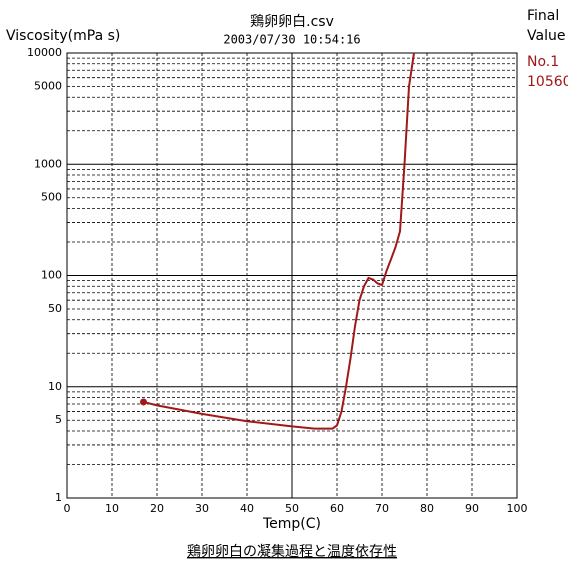  I want to click on y-tick-label: 100, so click(51, 275).